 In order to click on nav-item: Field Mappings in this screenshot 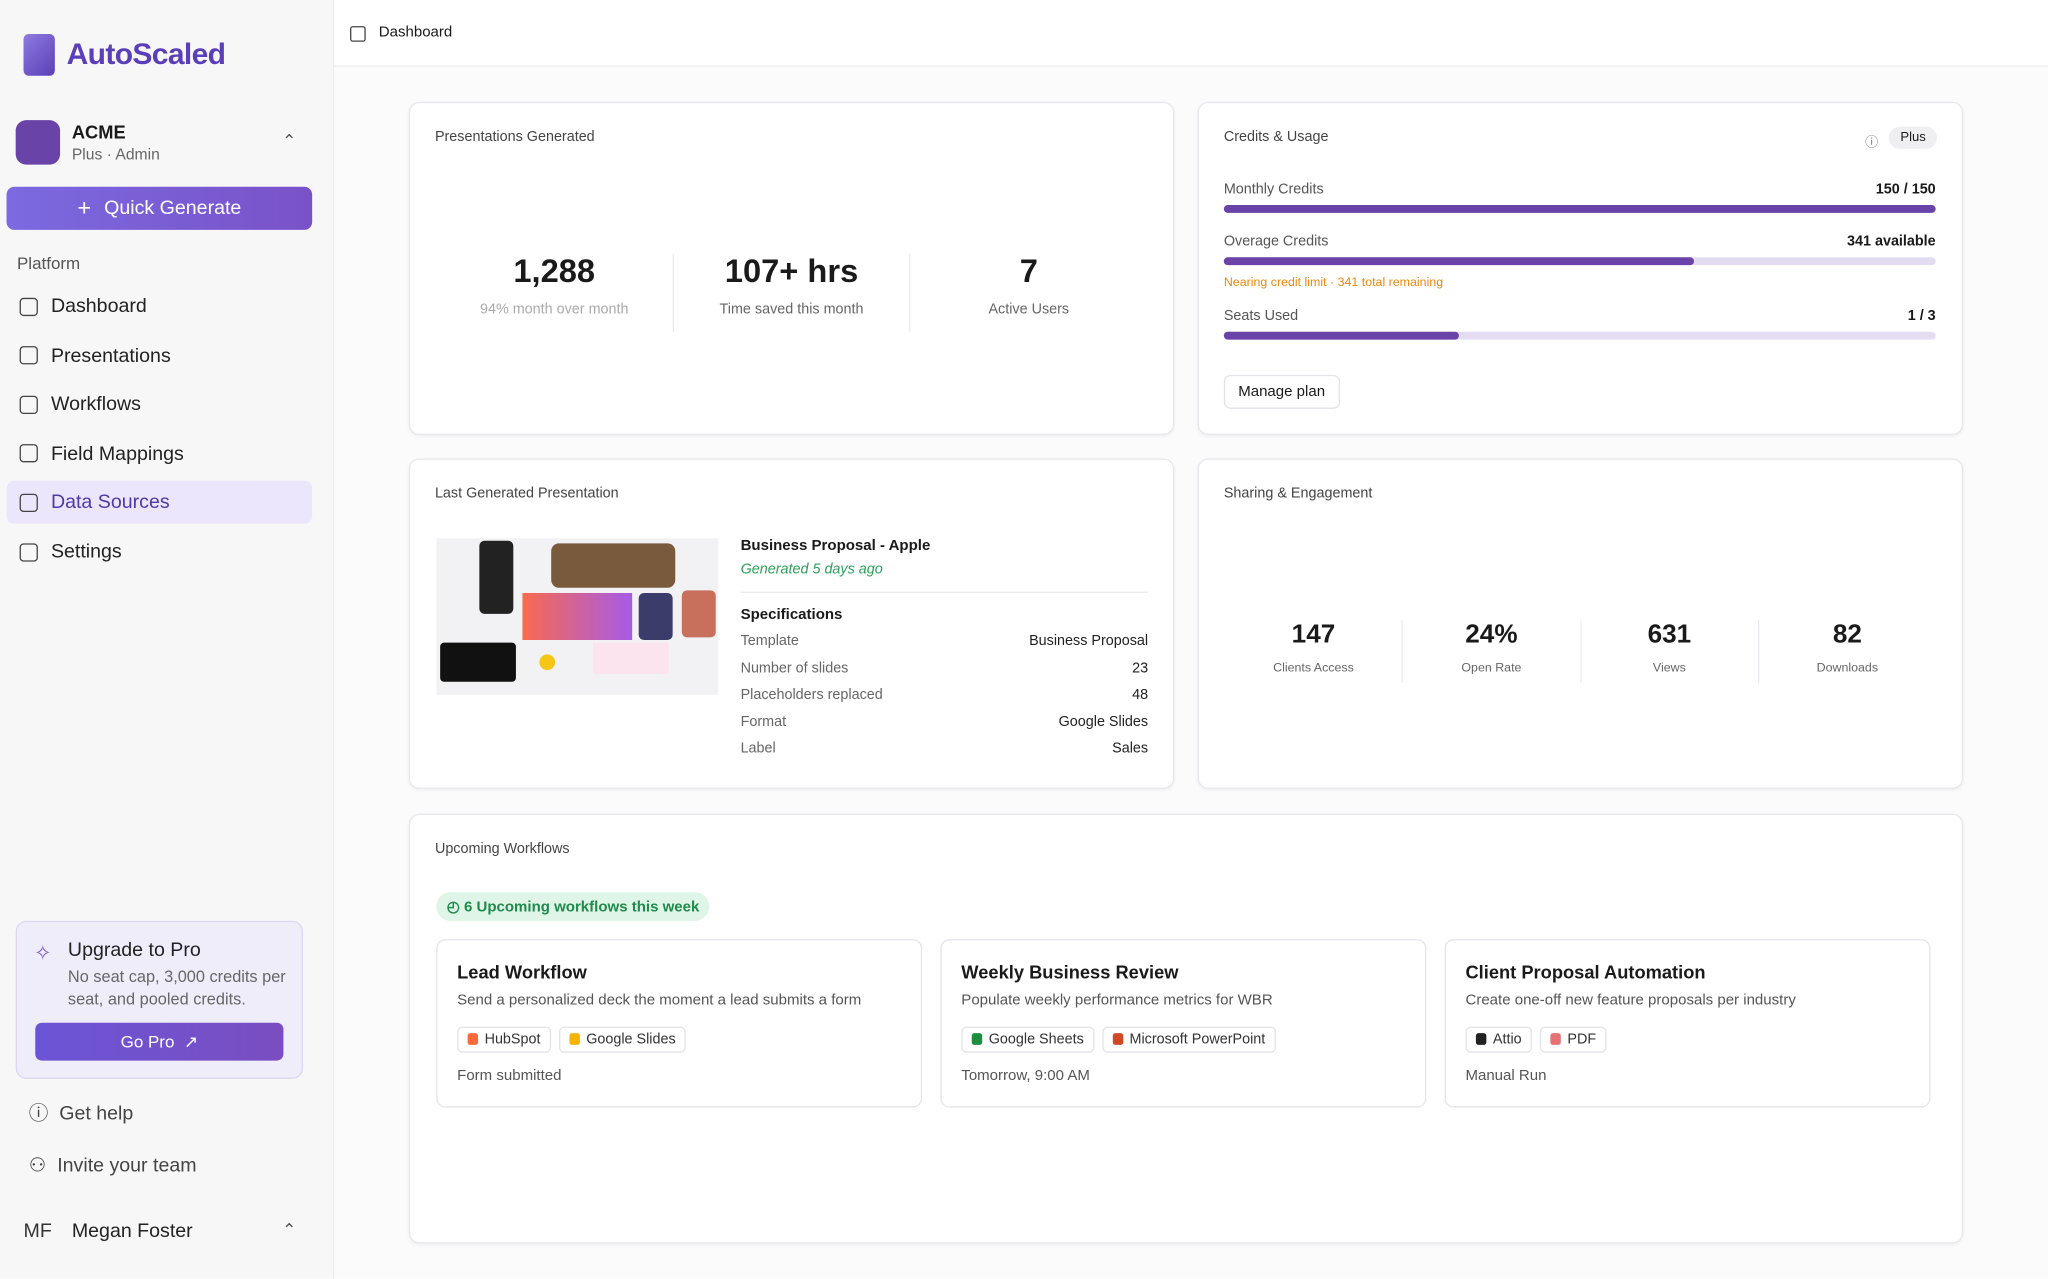, I will do `click(160, 453)`.